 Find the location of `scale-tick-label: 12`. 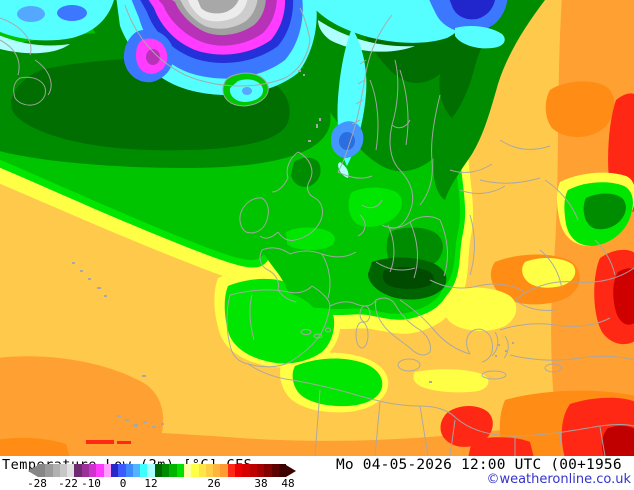

scale-tick-label: 12 is located at coordinates (151, 483).